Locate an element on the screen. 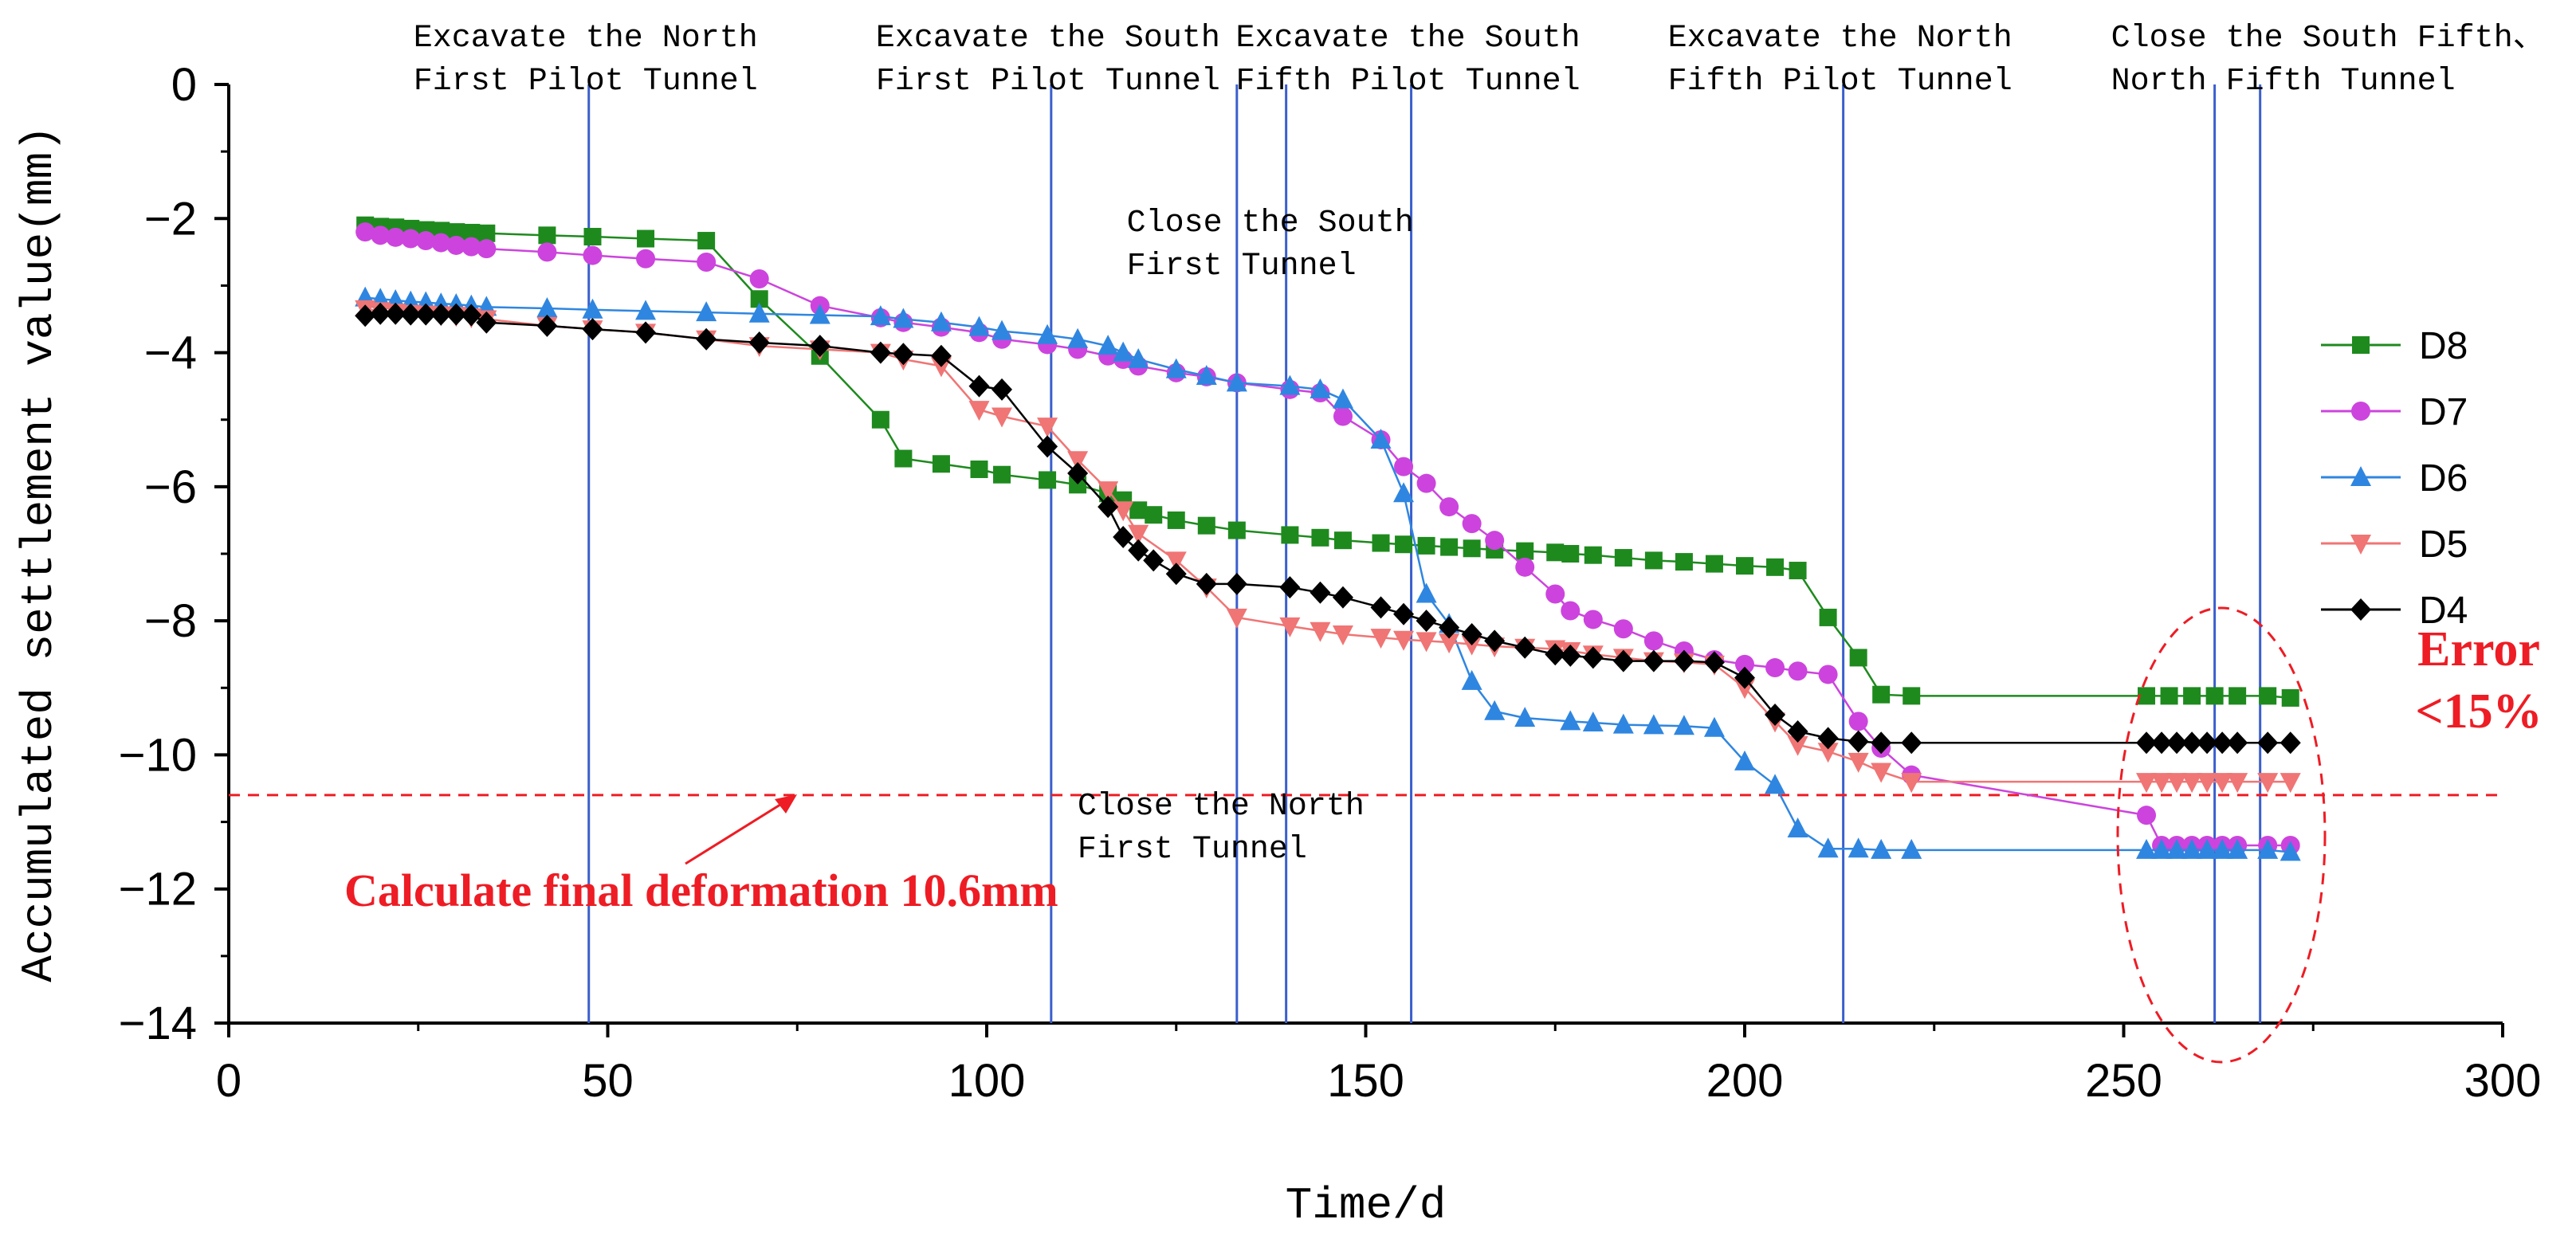  annotation-label: Close the South Fifth、 is located at coordinates (2328, 39).